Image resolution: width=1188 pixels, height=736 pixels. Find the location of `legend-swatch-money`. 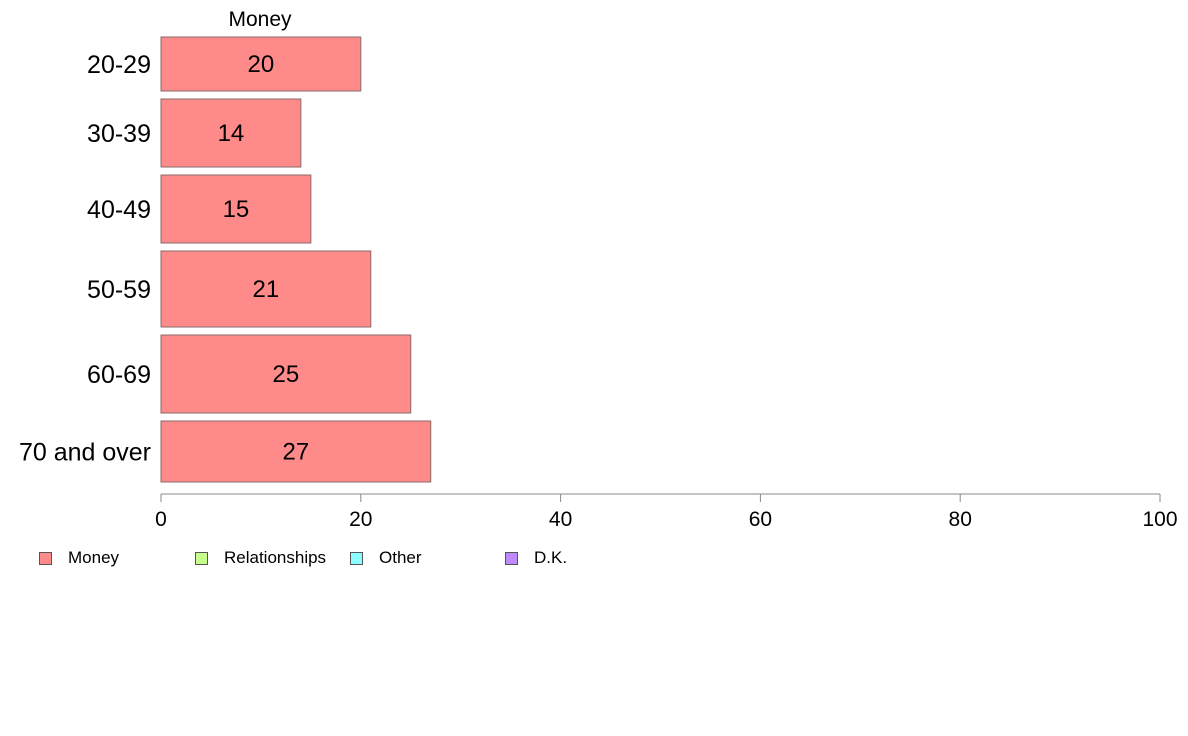

legend-swatch-money is located at coordinates (45, 558).